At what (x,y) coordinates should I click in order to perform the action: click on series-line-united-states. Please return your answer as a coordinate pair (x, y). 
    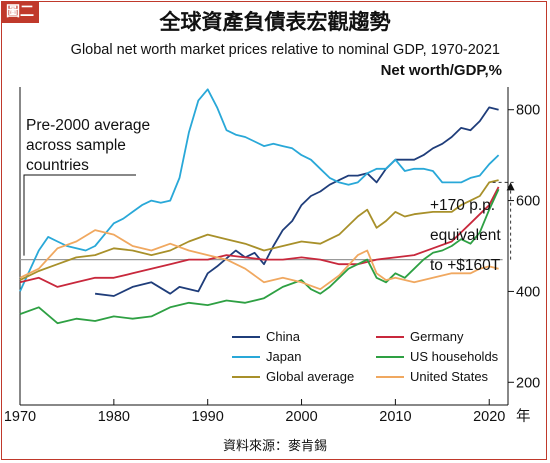
    Looking at the image, I should click on (259, 260).